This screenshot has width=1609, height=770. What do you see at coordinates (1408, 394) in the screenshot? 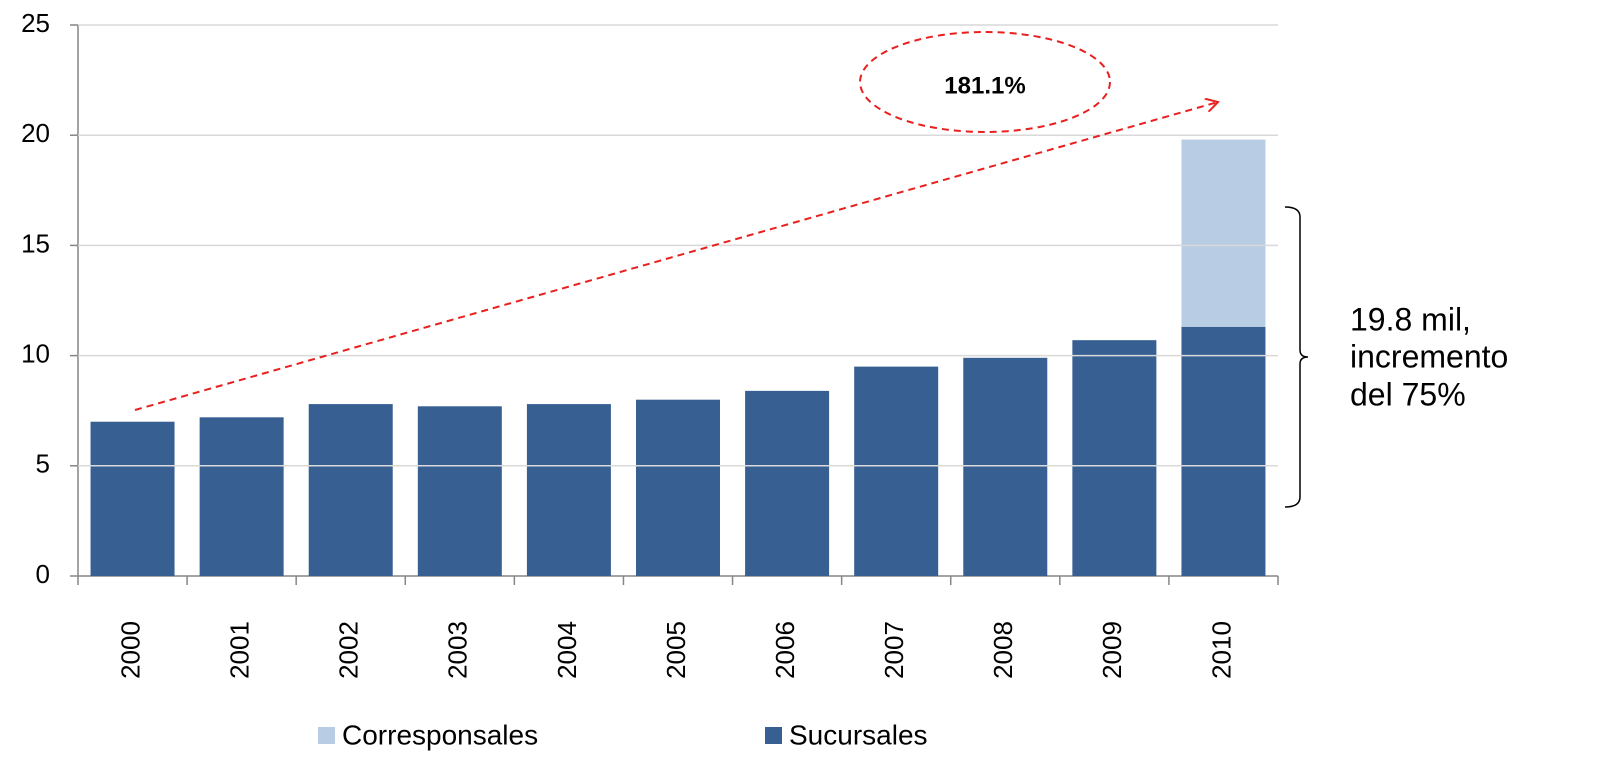
I see `bracket-label: del 75%` at bounding box center [1408, 394].